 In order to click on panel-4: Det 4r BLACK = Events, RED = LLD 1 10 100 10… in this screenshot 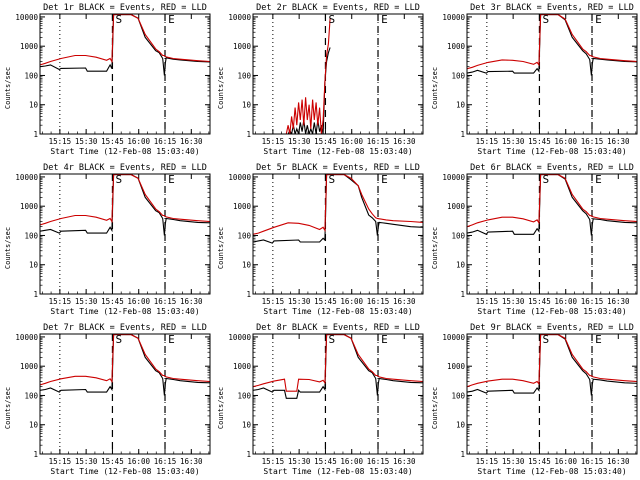, I will do `click(107, 239)`.